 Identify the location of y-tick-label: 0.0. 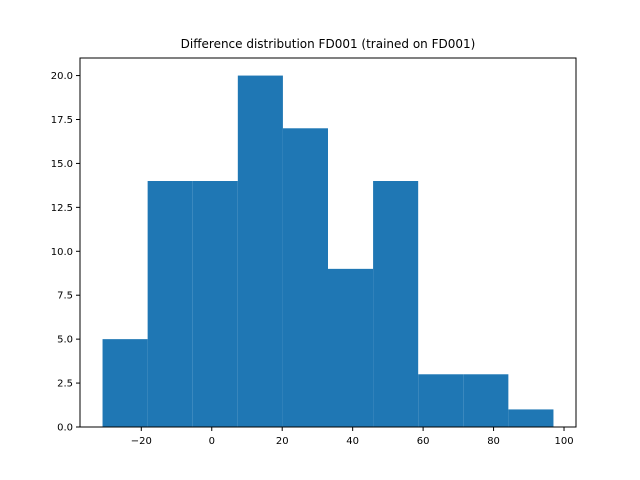
(65, 428).